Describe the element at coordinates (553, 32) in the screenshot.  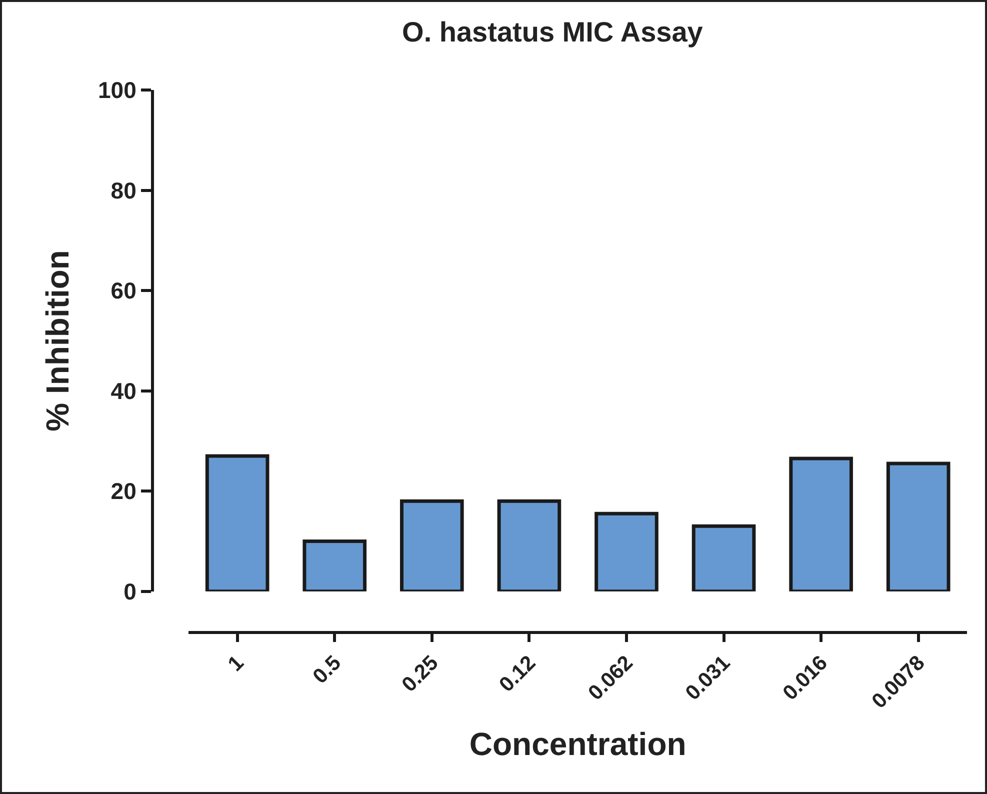
I see `chart-title: O. hastatus MIC Assay` at that location.